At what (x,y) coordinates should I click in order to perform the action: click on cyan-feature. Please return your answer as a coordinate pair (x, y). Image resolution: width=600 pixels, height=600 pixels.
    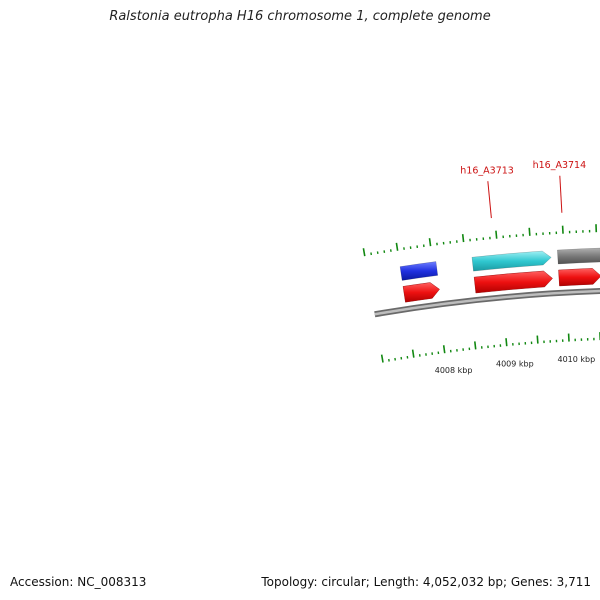
    Looking at the image, I should click on (511, 261).